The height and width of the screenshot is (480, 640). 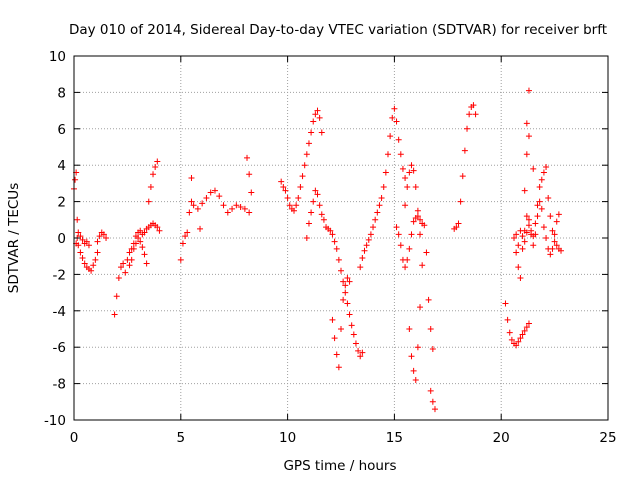 I want to click on x-tick-label: 20, so click(x=501, y=438).